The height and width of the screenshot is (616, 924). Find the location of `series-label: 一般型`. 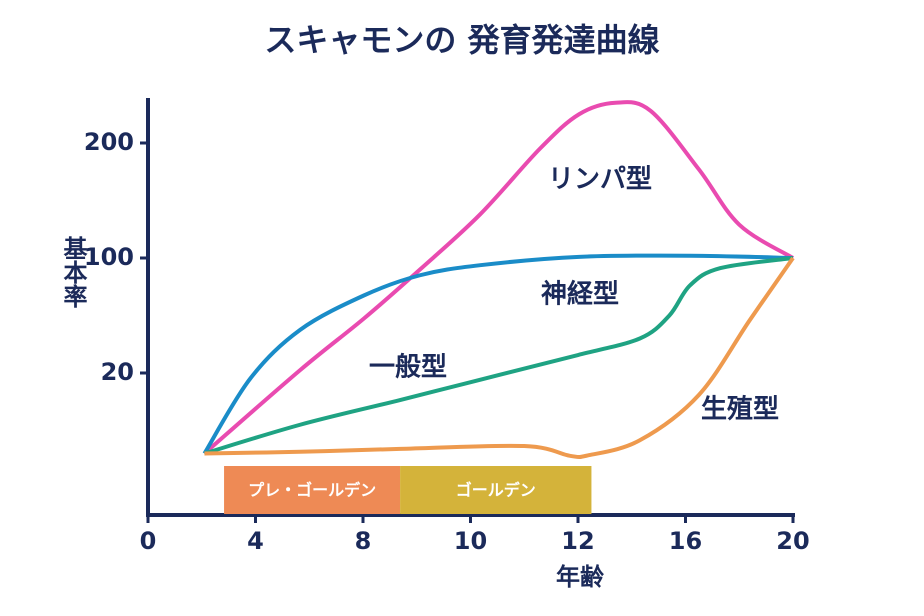

series-label: 一般型 is located at coordinates (408, 368).